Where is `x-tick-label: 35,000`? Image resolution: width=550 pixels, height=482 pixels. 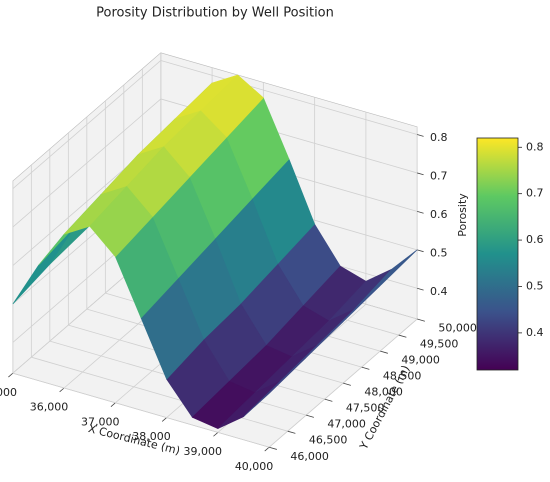 x-tick-label: 35,000 is located at coordinates (8, 392).